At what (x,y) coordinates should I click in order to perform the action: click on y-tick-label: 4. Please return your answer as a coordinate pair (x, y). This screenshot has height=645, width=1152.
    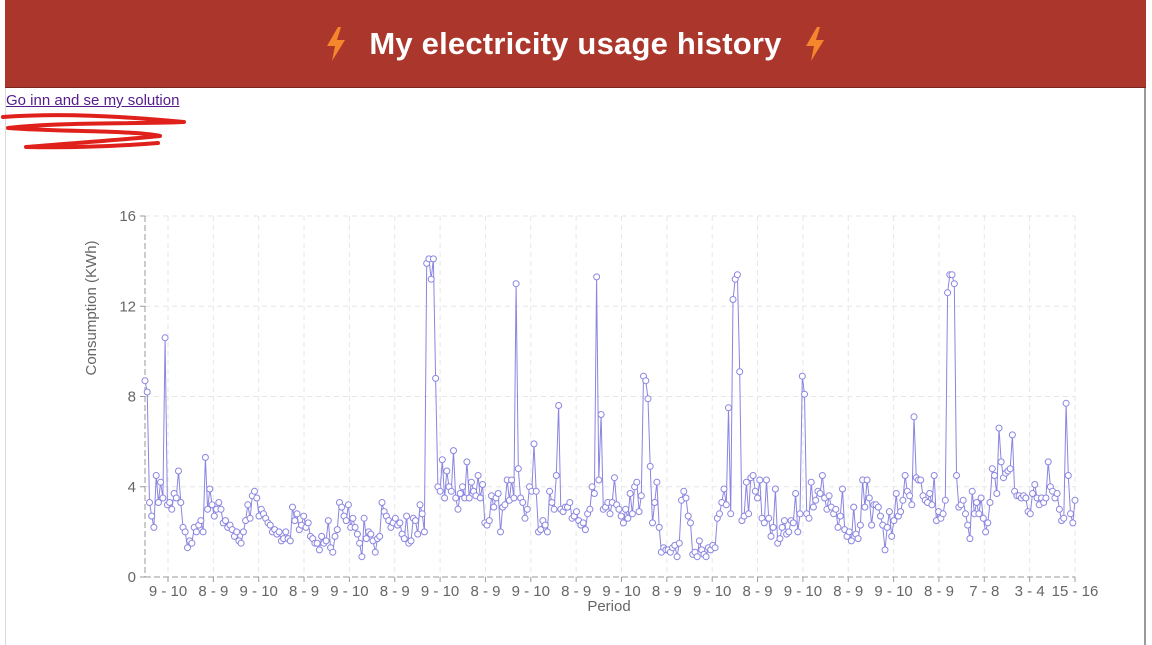
    Looking at the image, I should click on (132, 487).